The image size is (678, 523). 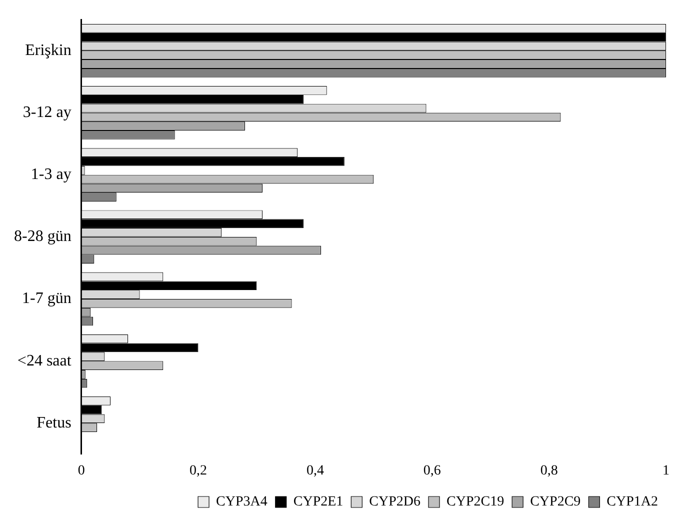 I want to click on y-tick-label: <24 saat, so click(x=44, y=361).